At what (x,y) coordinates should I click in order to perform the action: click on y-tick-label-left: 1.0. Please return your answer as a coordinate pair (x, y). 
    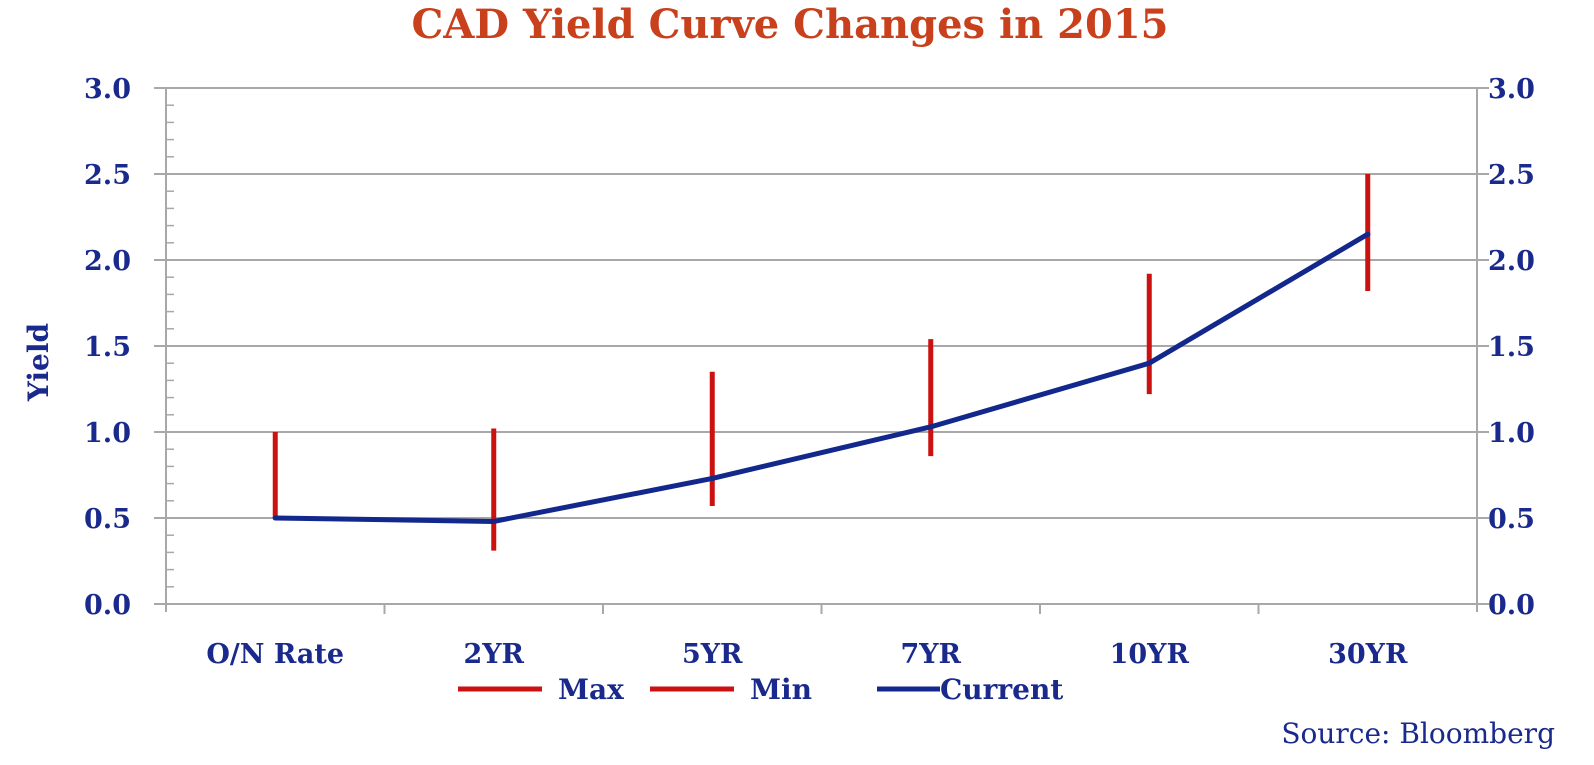
    Looking at the image, I should click on (107, 433).